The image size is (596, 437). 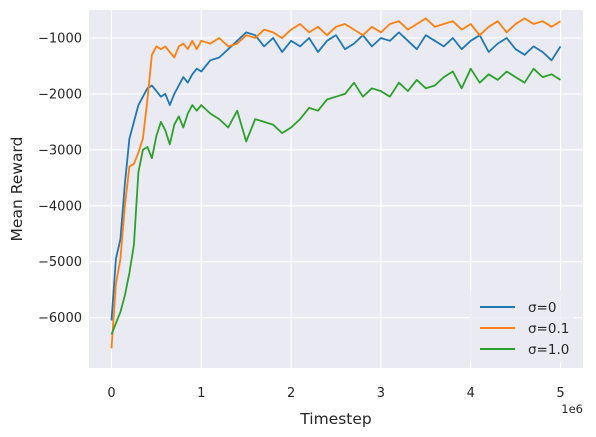 What do you see at coordinates (522, 326) in the screenshot?
I see `legend: σ=0 σ=0.1 σ=1.0` at bounding box center [522, 326].